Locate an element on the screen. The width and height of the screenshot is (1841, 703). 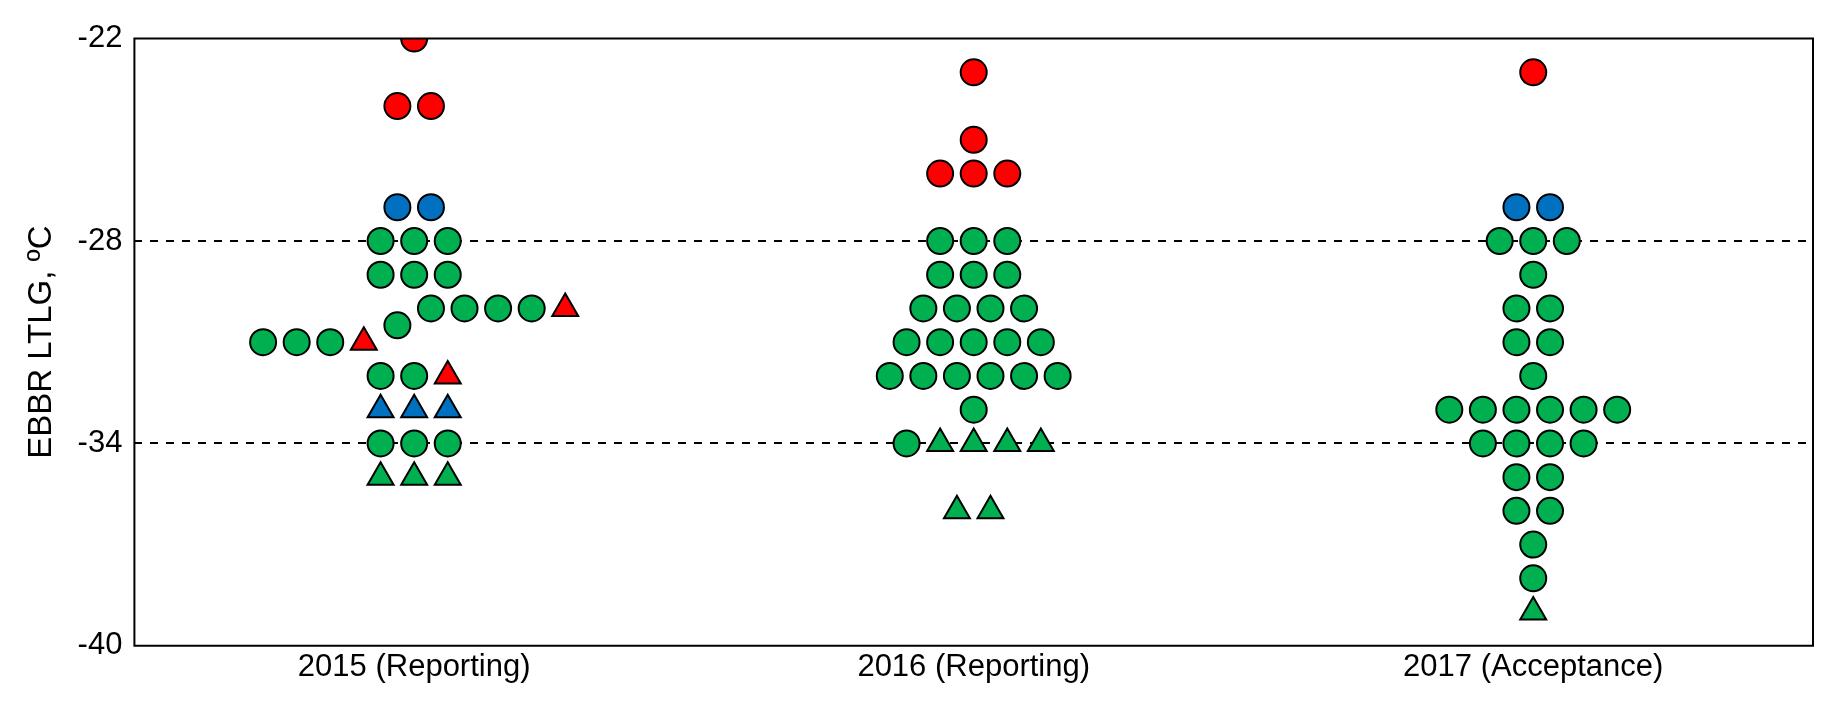
y-tick-label: -40 is located at coordinates (100, 644).